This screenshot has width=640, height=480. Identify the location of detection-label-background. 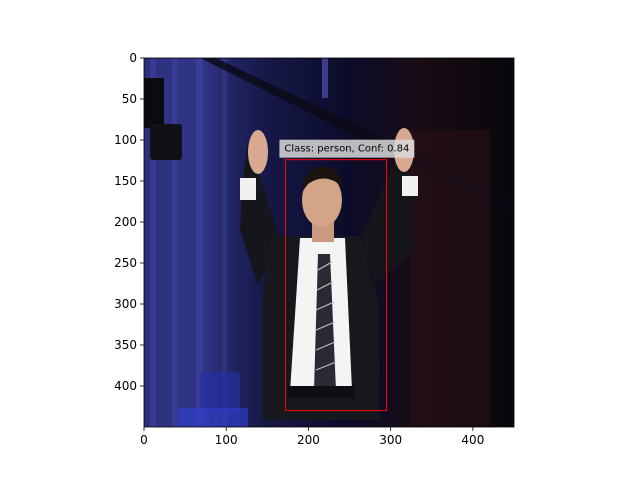
(347, 148).